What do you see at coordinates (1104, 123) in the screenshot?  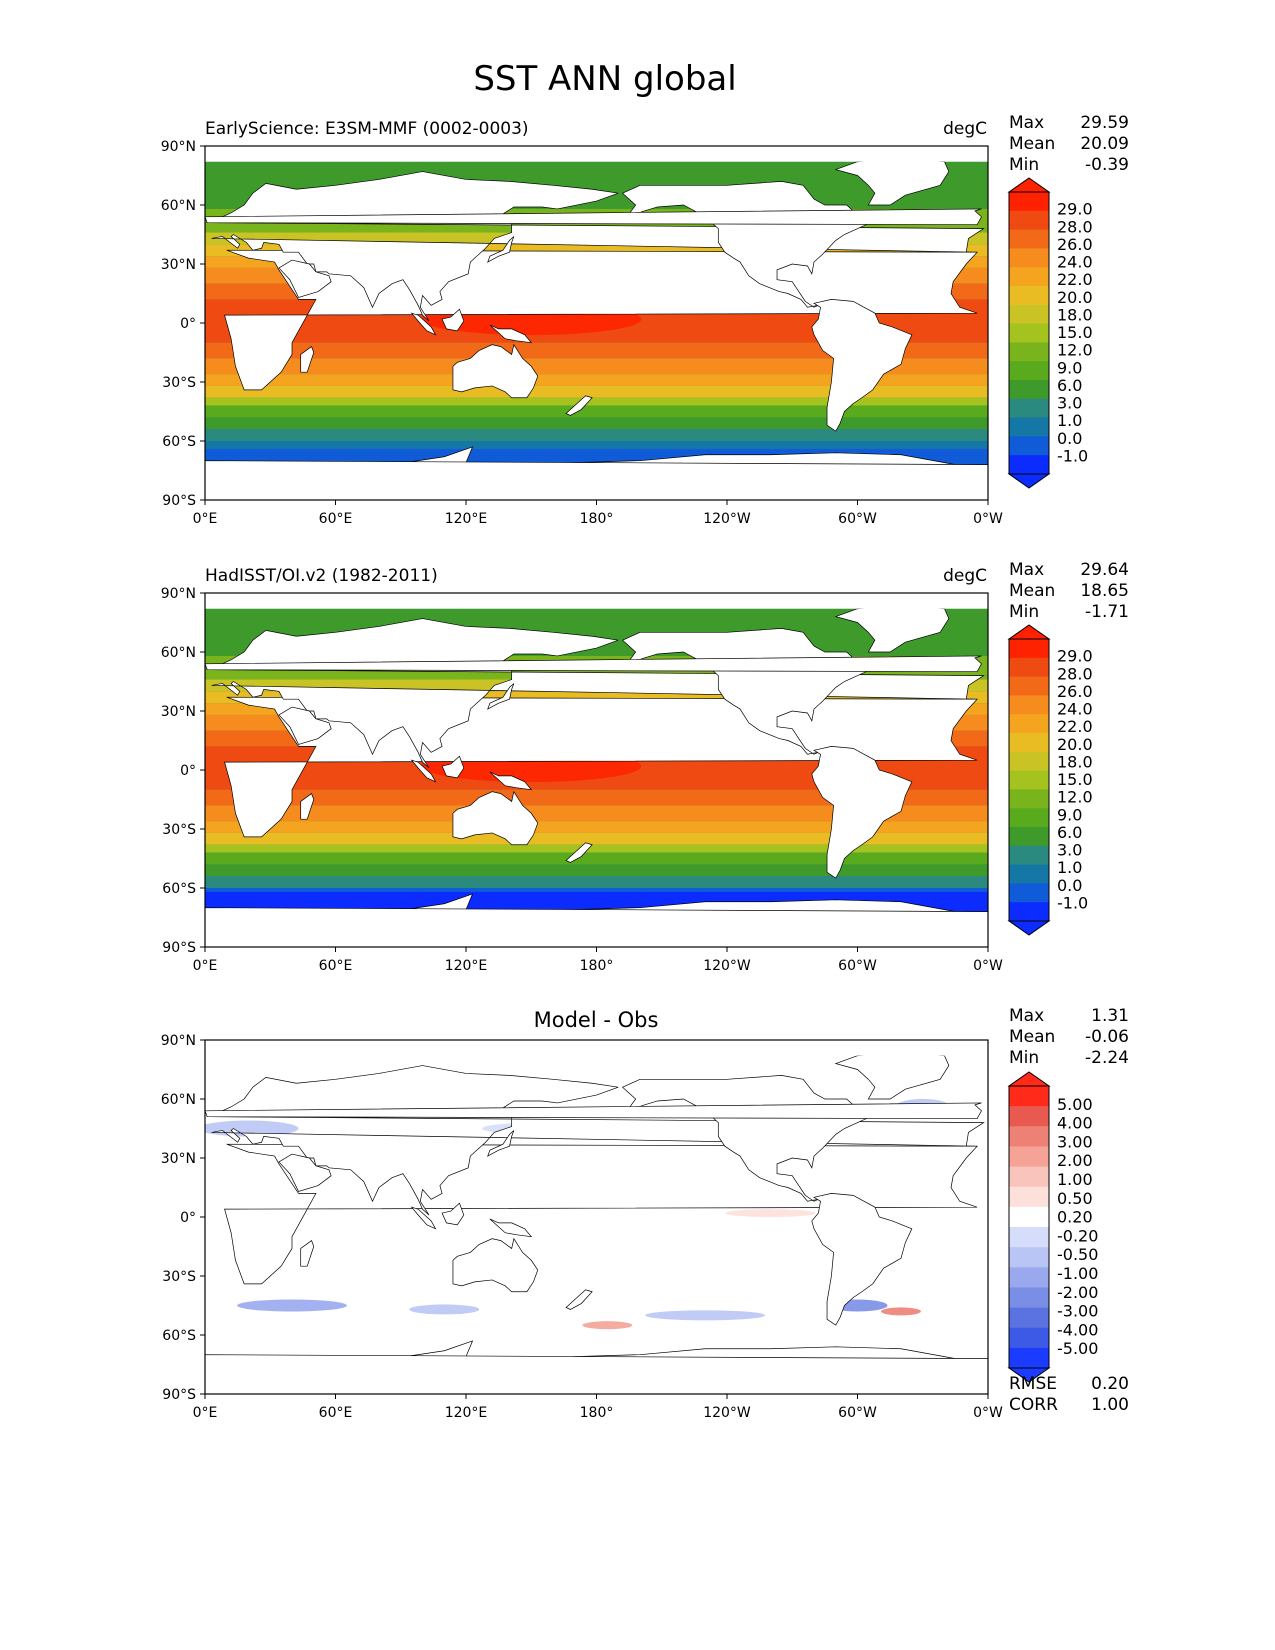 I see `stat-value: 29.59` at bounding box center [1104, 123].